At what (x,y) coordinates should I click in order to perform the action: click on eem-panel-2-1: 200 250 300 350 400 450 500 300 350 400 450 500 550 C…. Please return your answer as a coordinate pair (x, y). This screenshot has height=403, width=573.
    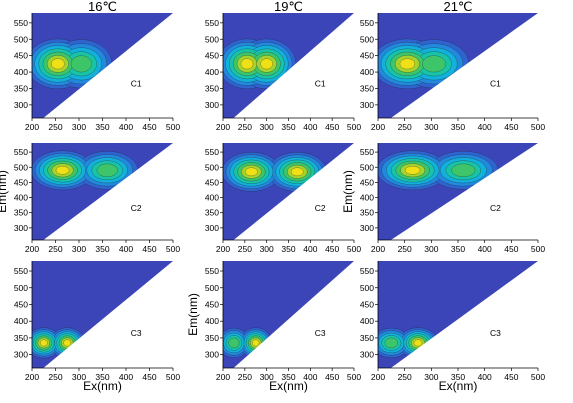
    Looking at the image, I should click on (90, 198).